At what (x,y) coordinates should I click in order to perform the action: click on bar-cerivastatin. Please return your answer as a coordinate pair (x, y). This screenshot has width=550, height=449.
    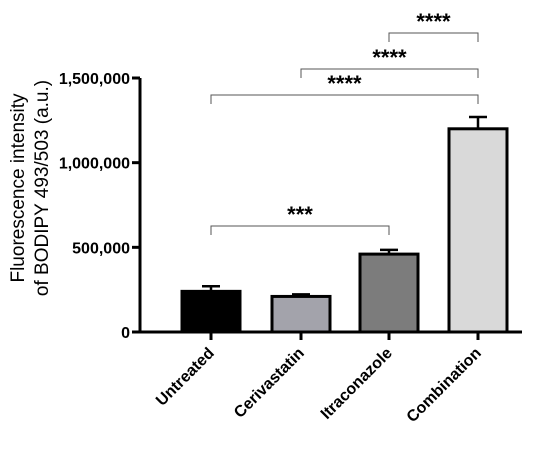
    Looking at the image, I should click on (301, 314).